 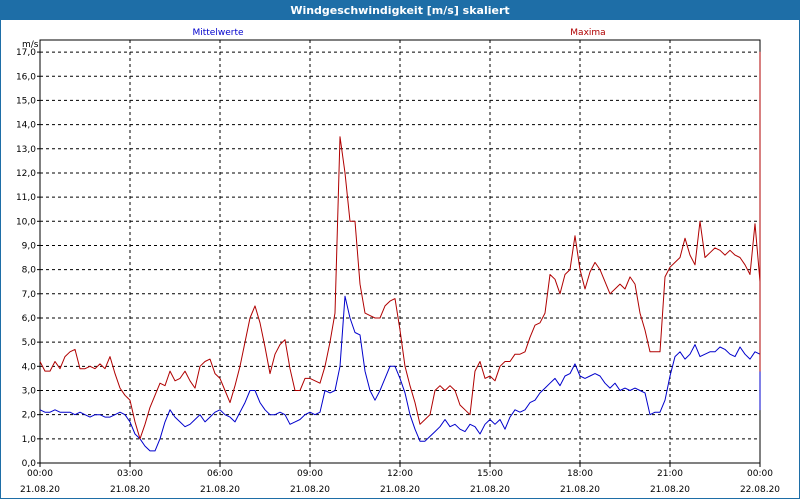 I want to click on y-tick-label: 4,0, so click(x=29, y=367).